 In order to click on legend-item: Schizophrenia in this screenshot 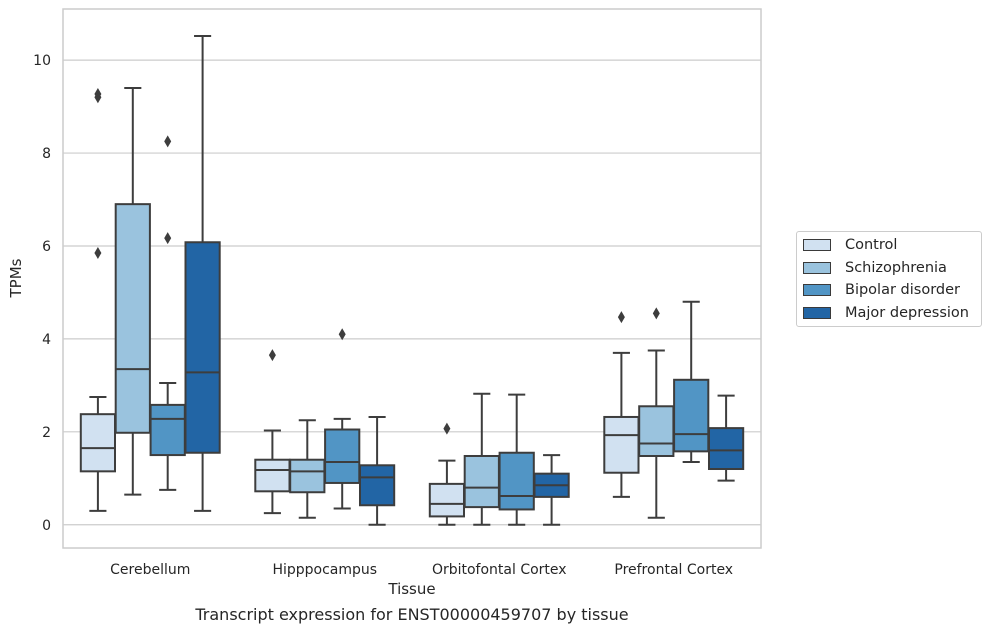, I will do `click(875, 268)`.